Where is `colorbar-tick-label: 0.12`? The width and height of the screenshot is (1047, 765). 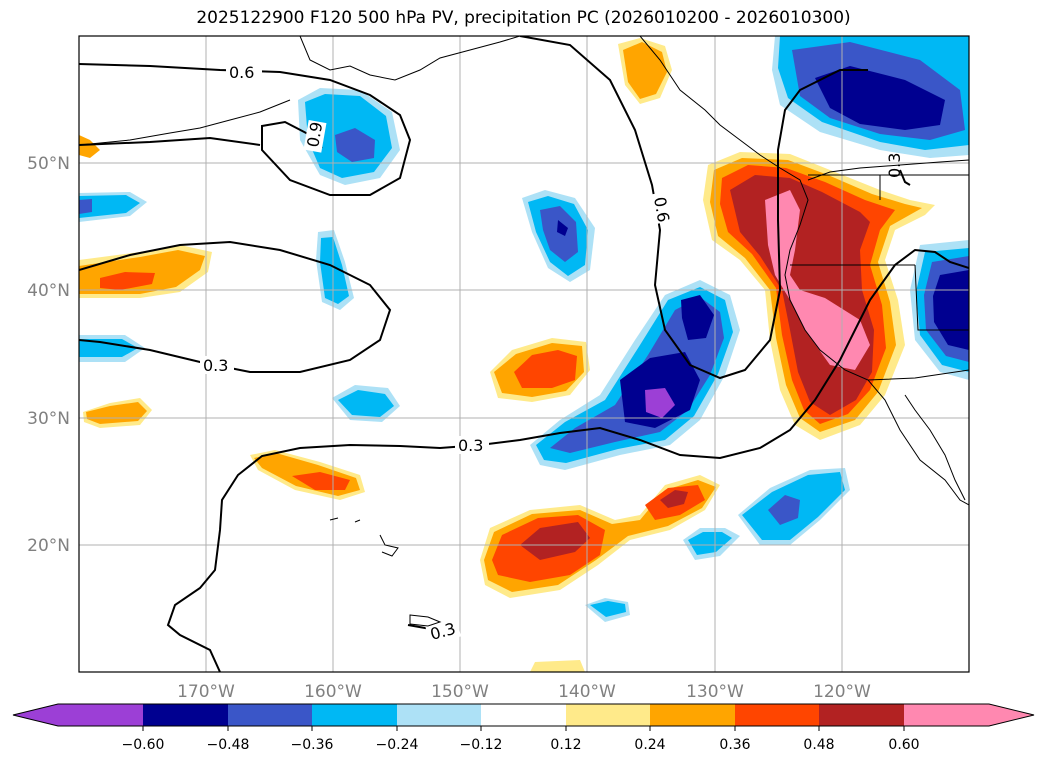
colorbar-tick-label: 0.12 is located at coordinates (565, 745).